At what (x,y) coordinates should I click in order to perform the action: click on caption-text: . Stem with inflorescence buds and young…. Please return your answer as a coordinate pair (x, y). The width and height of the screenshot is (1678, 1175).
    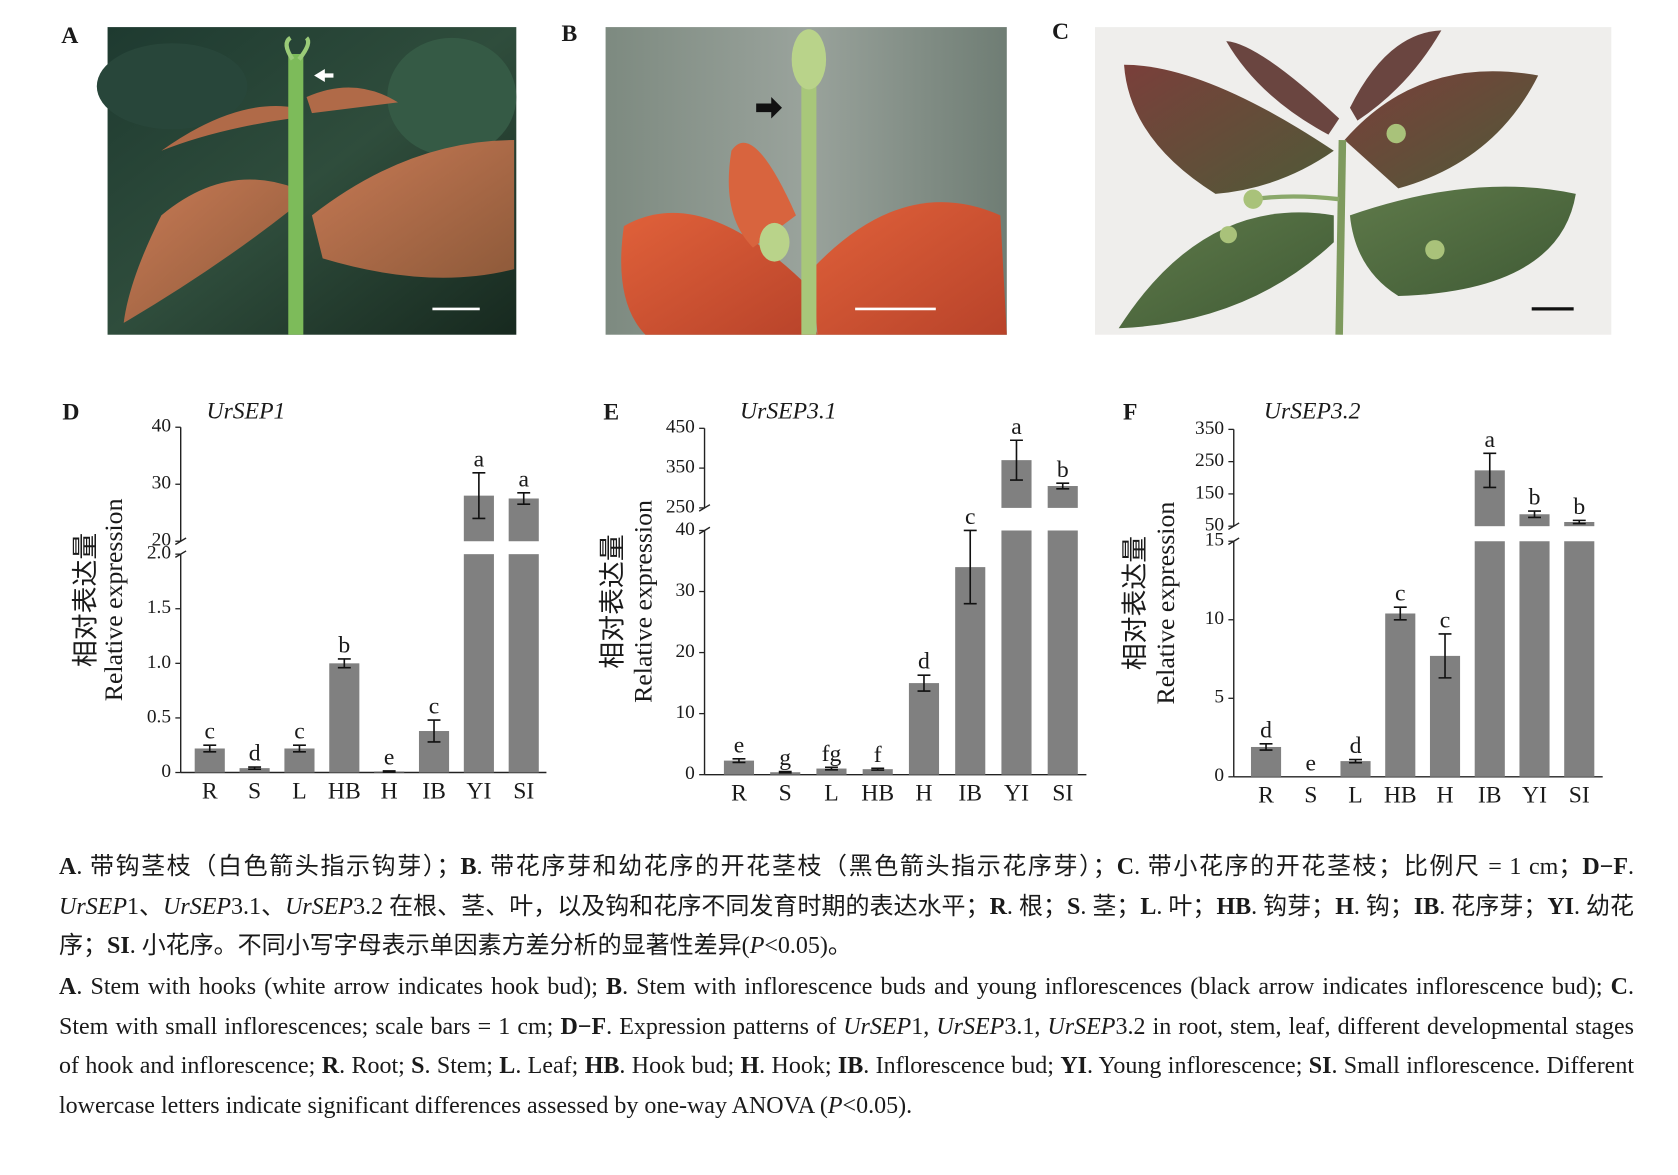
    Looking at the image, I should click on (1116, 987).